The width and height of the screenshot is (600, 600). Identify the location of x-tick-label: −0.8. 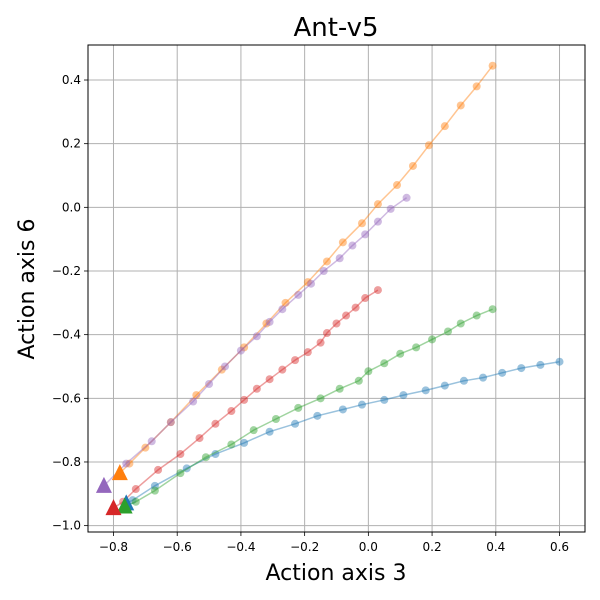
(113, 547).